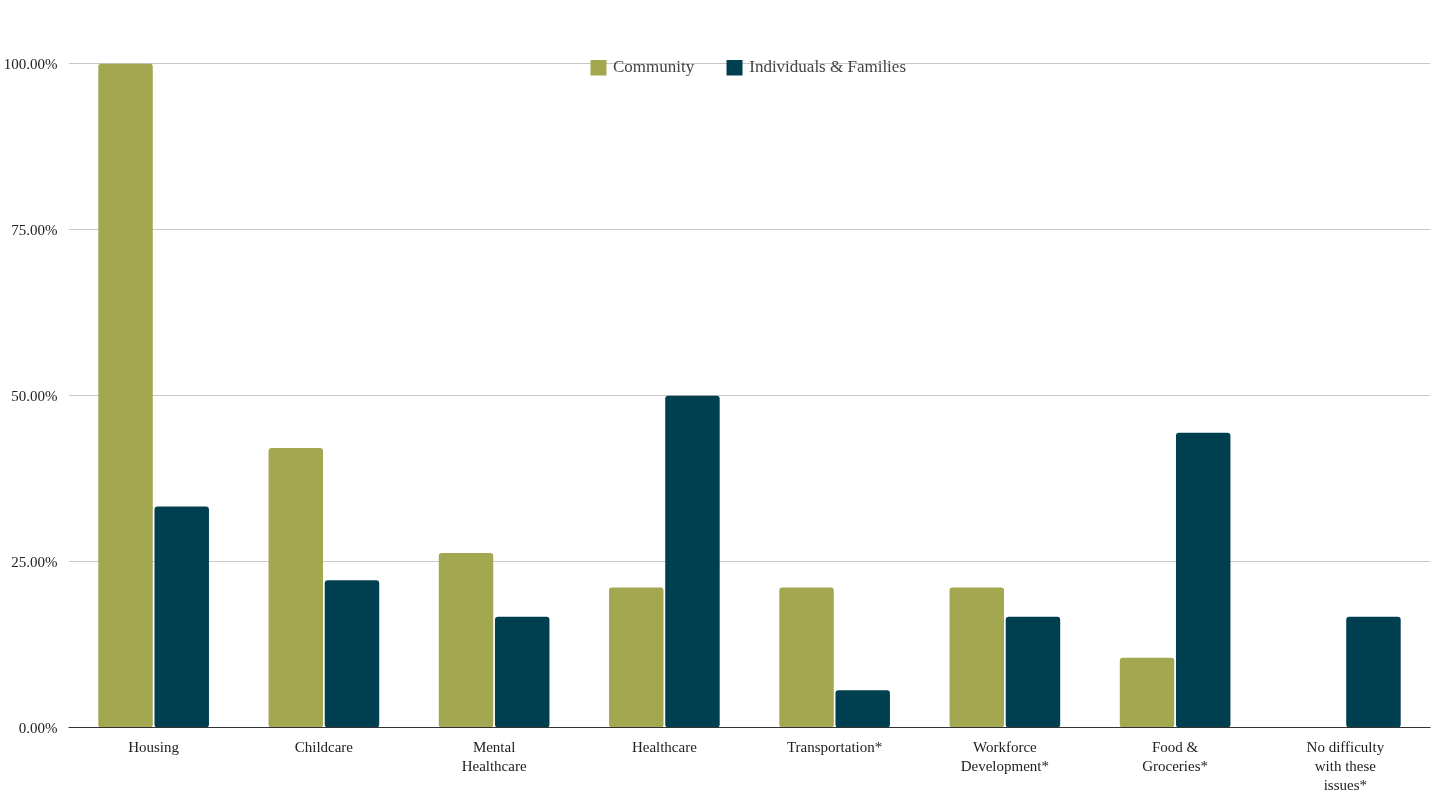 Image resolution: width=1455 pixels, height=807 pixels. I want to click on y-tick-label: 100.00%, so click(30, 63).